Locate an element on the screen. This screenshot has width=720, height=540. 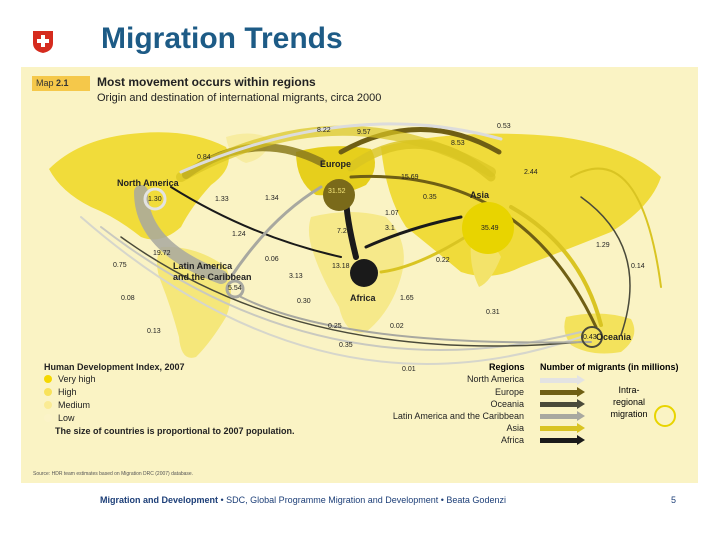
flow-label: 19.72 is located at coordinates (162, 253).